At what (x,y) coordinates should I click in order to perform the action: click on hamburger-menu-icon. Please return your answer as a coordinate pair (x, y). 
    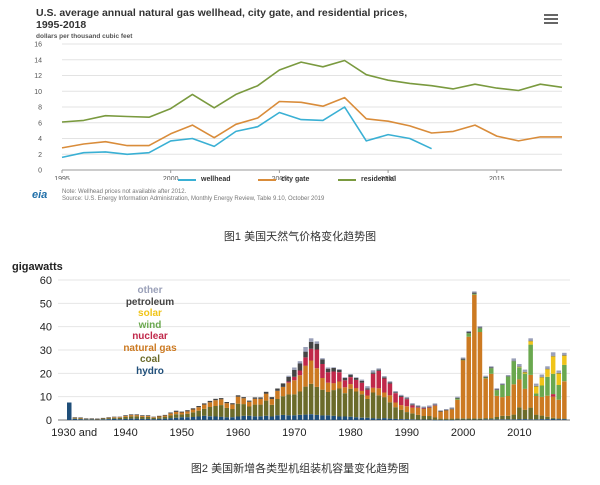
    Looking at the image, I should click on (551, 19).